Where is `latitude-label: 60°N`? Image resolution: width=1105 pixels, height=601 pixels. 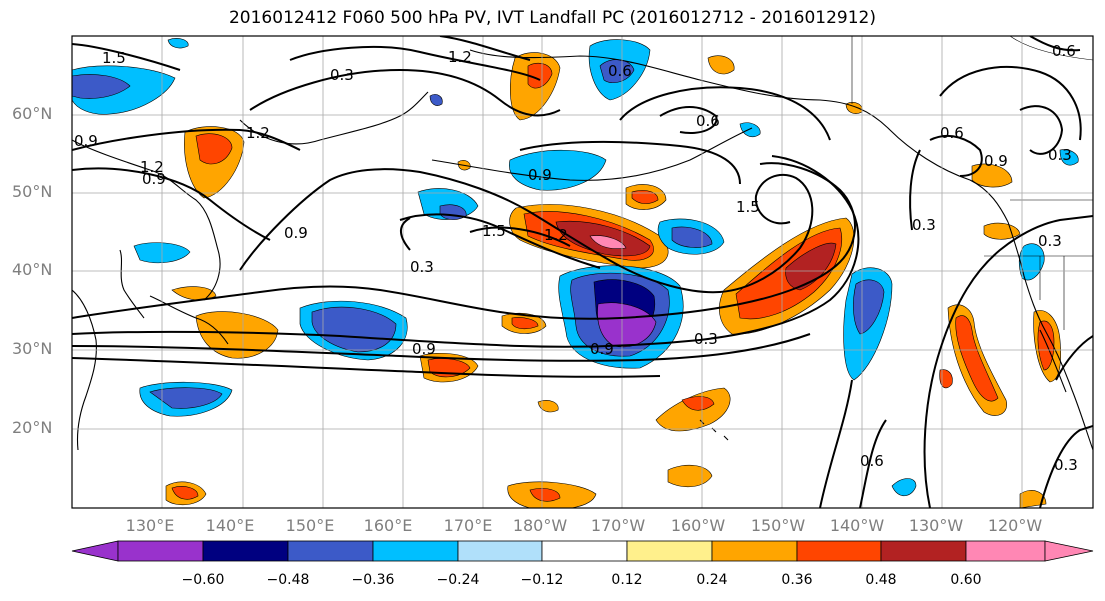
latitude-label: 60°N is located at coordinates (32, 113).